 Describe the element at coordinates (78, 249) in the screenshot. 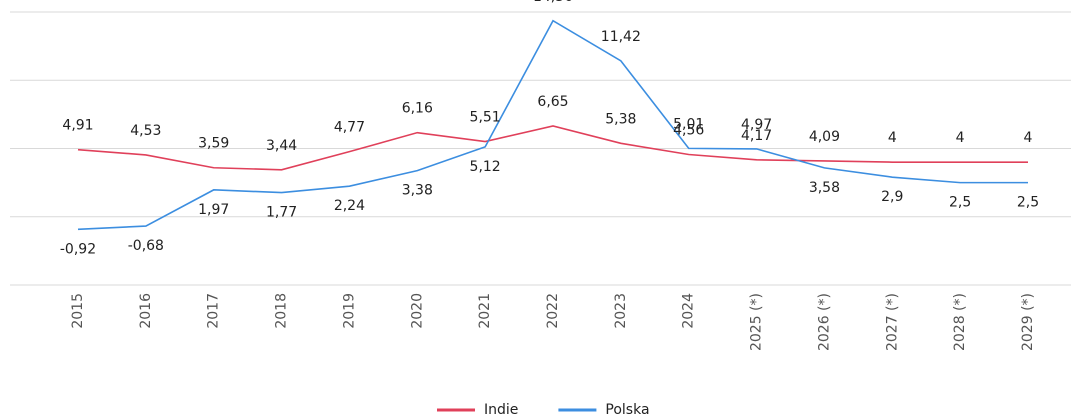

I see `data-label: -0,92` at that location.